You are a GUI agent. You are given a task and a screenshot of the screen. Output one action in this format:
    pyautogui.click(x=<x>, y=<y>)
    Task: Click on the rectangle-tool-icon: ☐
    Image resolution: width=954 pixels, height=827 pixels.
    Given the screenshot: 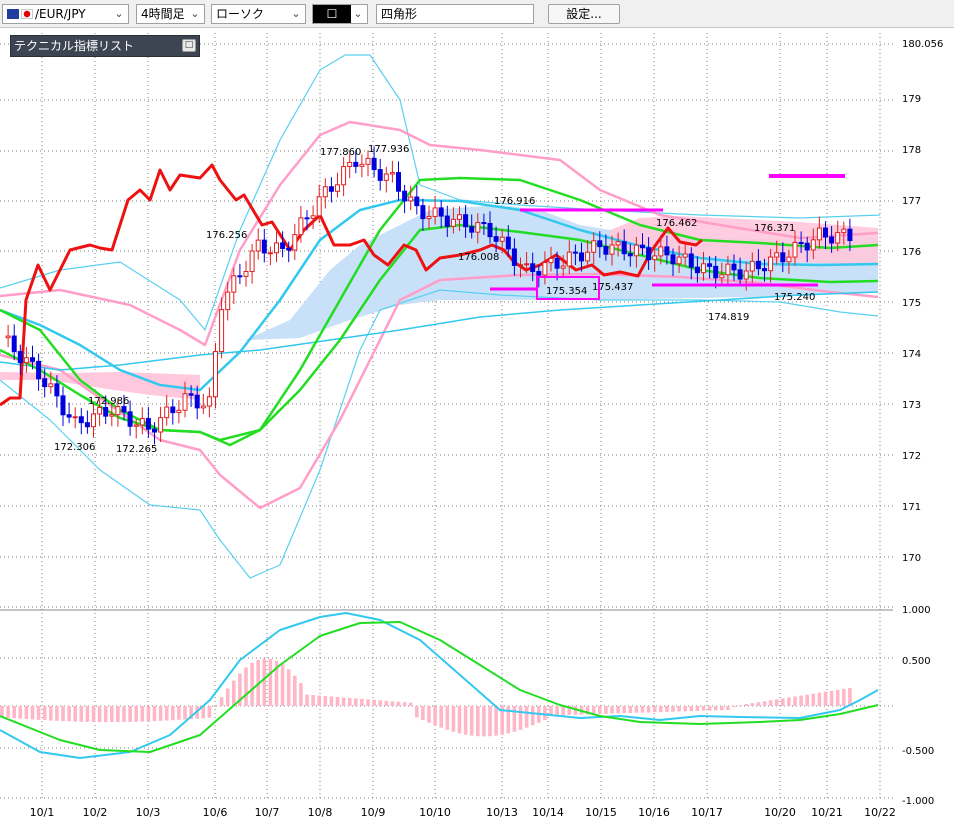 What is the action you would take?
    pyautogui.click(x=332, y=14)
    